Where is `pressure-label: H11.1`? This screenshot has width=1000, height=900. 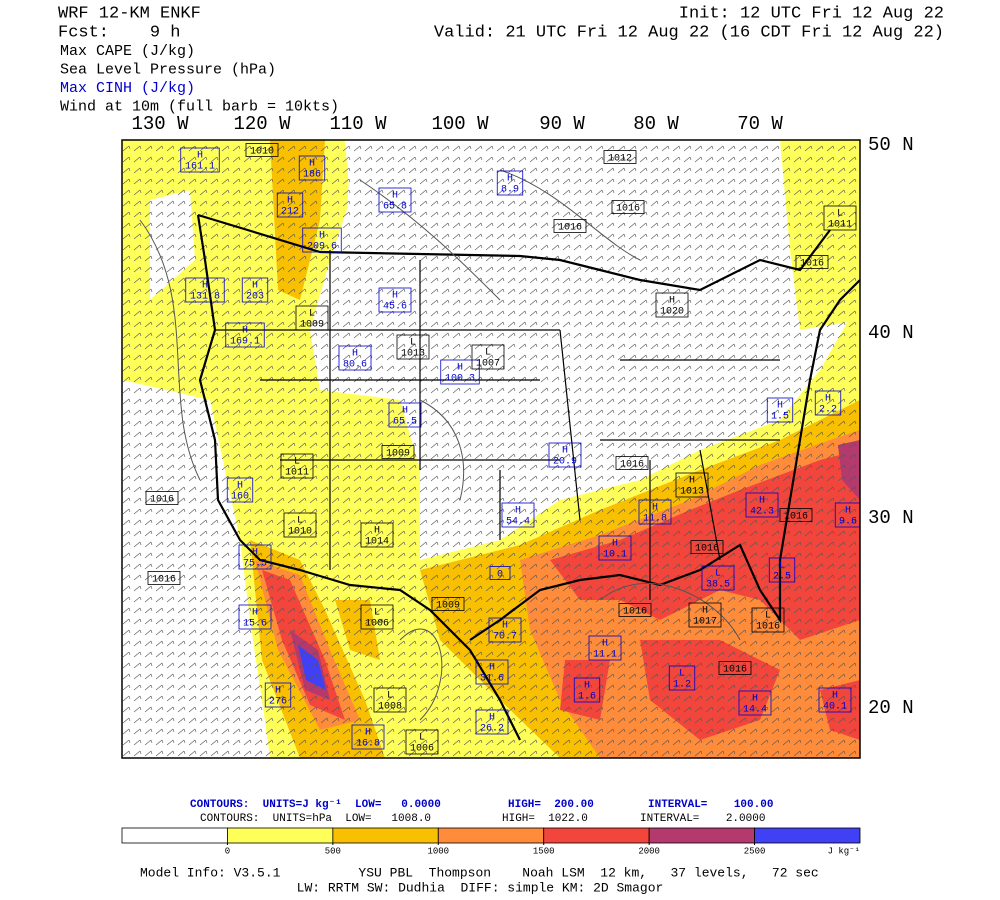 pressure-label: H11.1 is located at coordinates (605, 648).